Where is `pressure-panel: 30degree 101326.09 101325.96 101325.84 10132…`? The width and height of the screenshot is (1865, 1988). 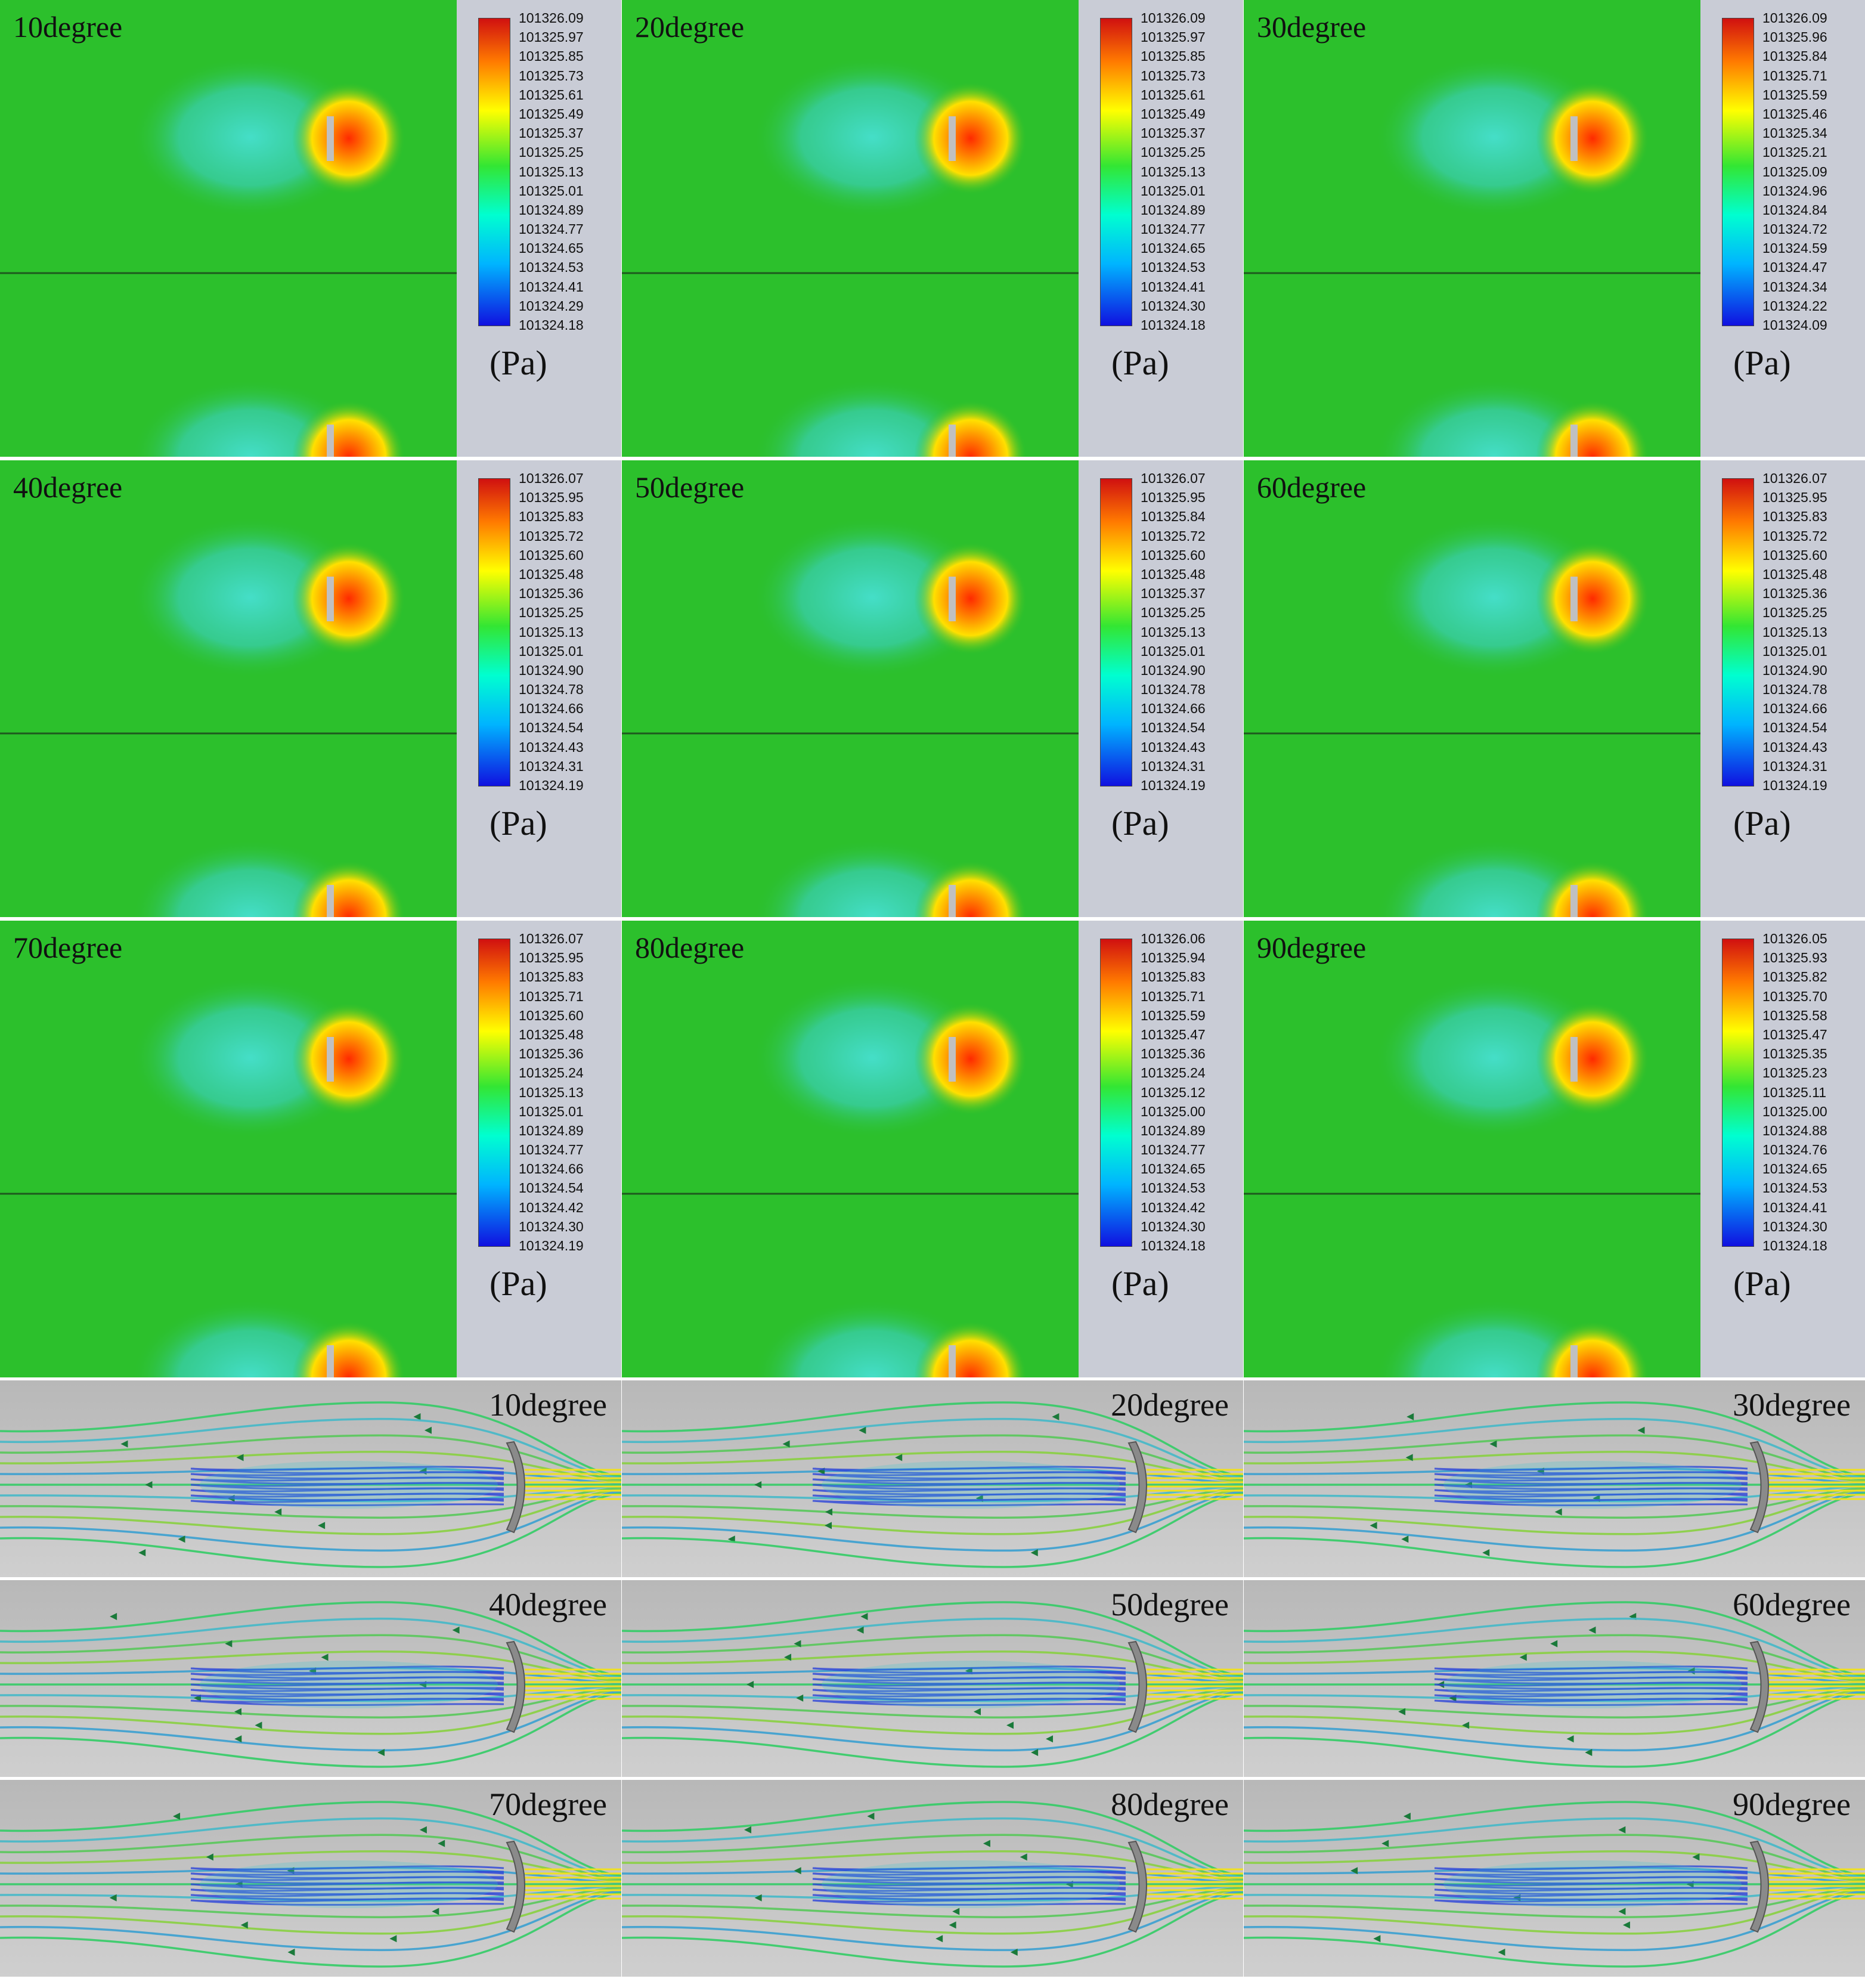 pressure-panel: 30degree 101326.09 101325.96 101325.84 10132… is located at coordinates (1554, 228).